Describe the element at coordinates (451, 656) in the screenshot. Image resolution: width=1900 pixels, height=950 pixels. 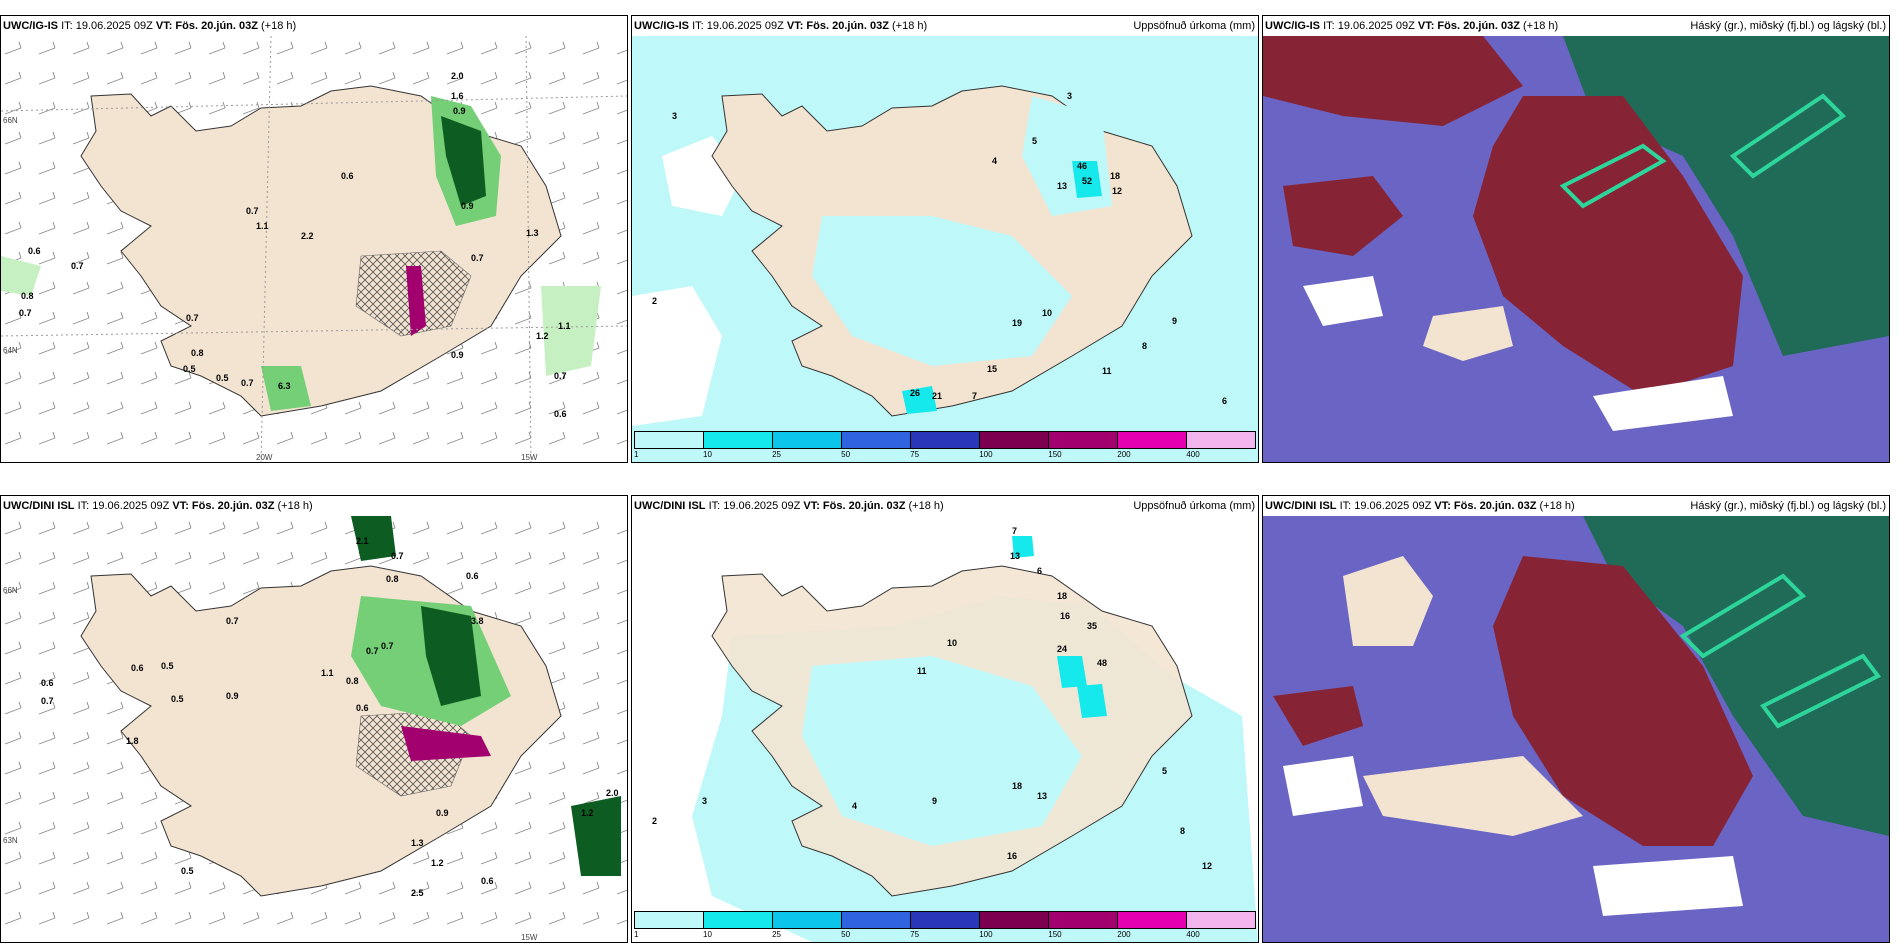
I see `precip-darkgreen-ne` at that location.